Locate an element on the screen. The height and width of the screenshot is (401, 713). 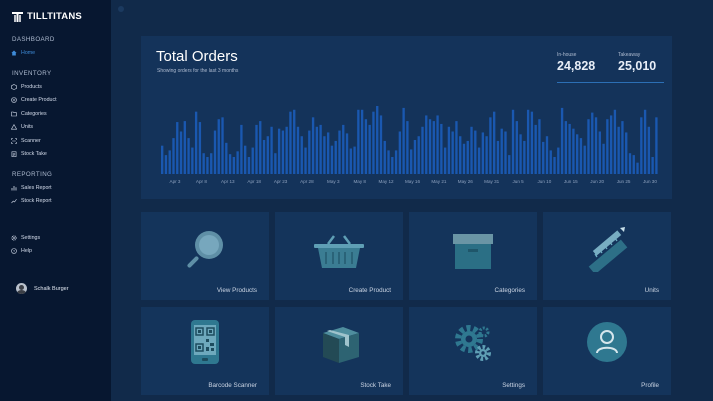
avatar is located at coordinates (21, 288).